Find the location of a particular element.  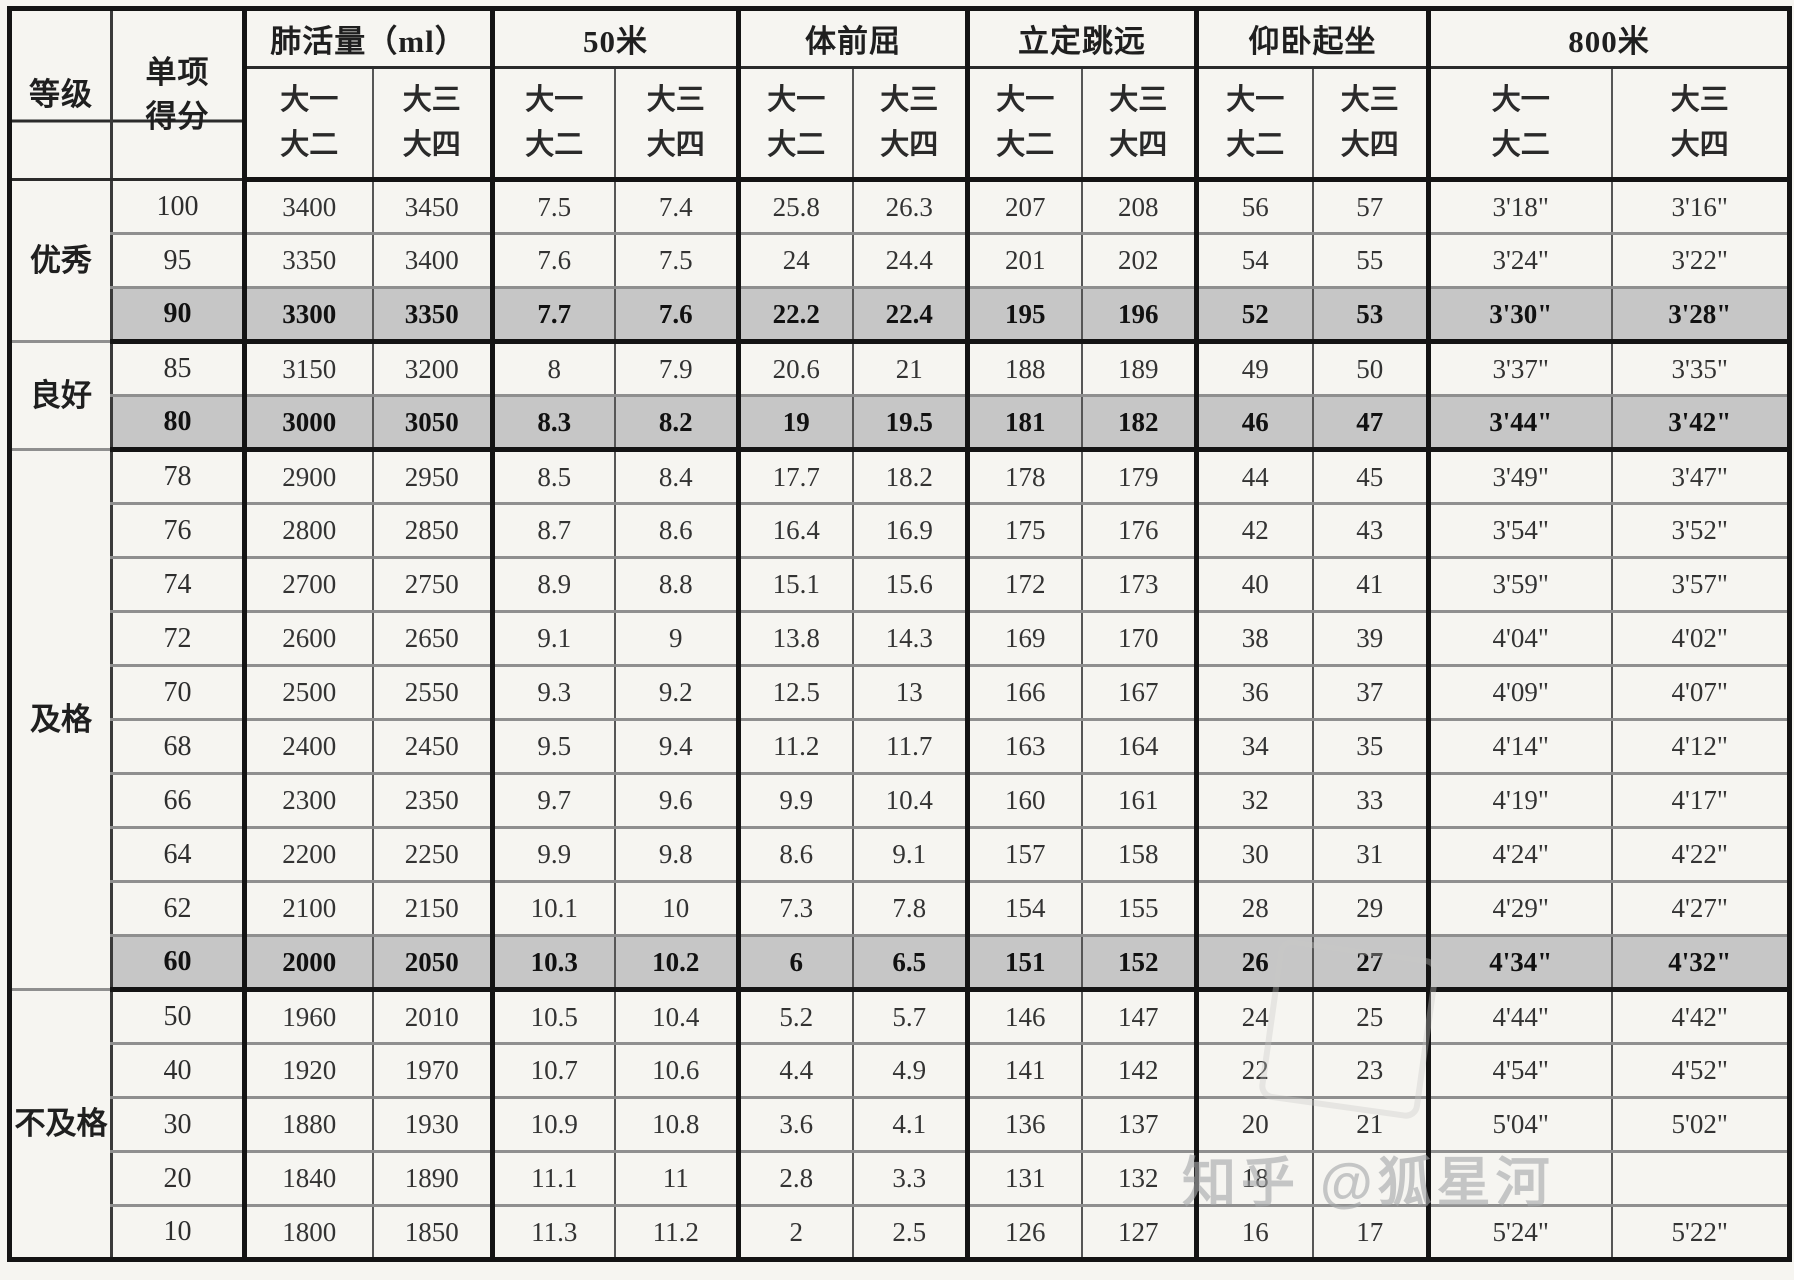

value-cell is located at coordinates (1700, 1178).